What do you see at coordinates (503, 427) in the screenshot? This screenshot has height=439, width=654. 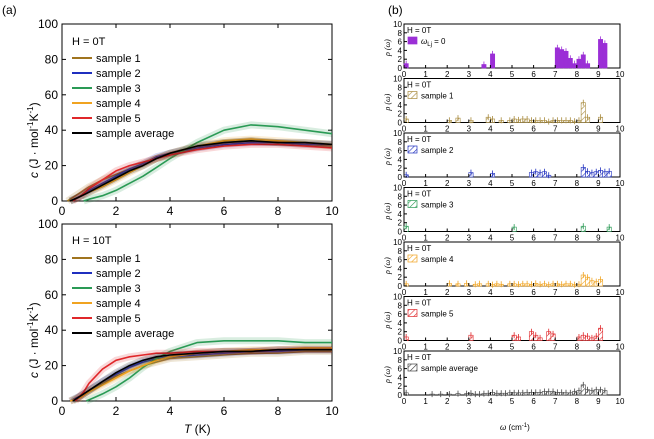 I see `b-x-axis-omega: ω` at bounding box center [503, 427].